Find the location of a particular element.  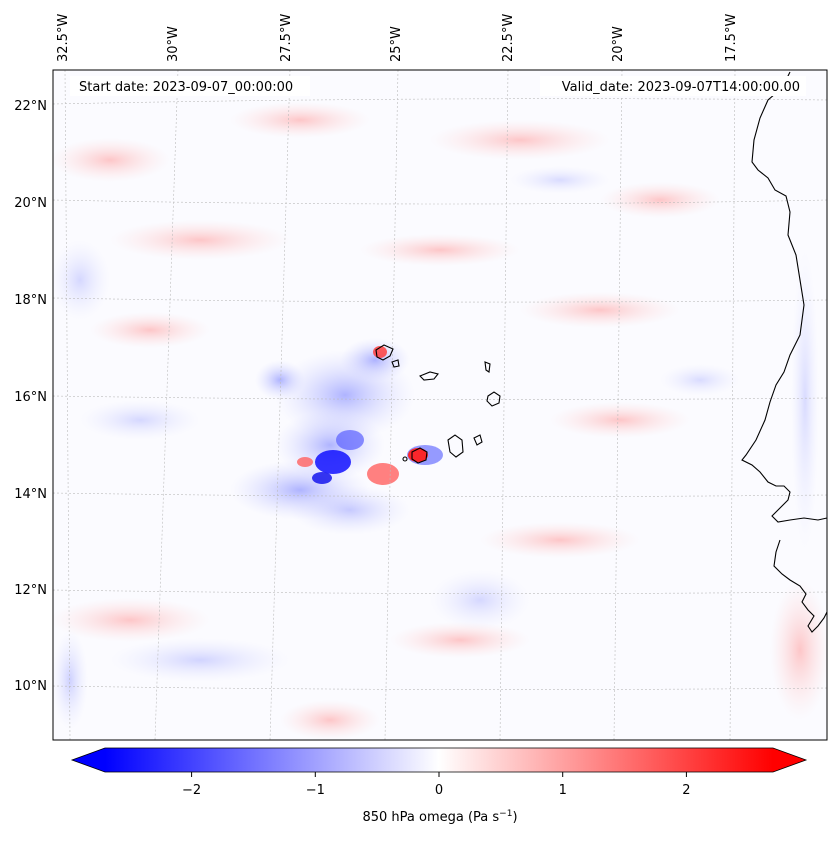

lon-label: 27.5°W is located at coordinates (286, 38).